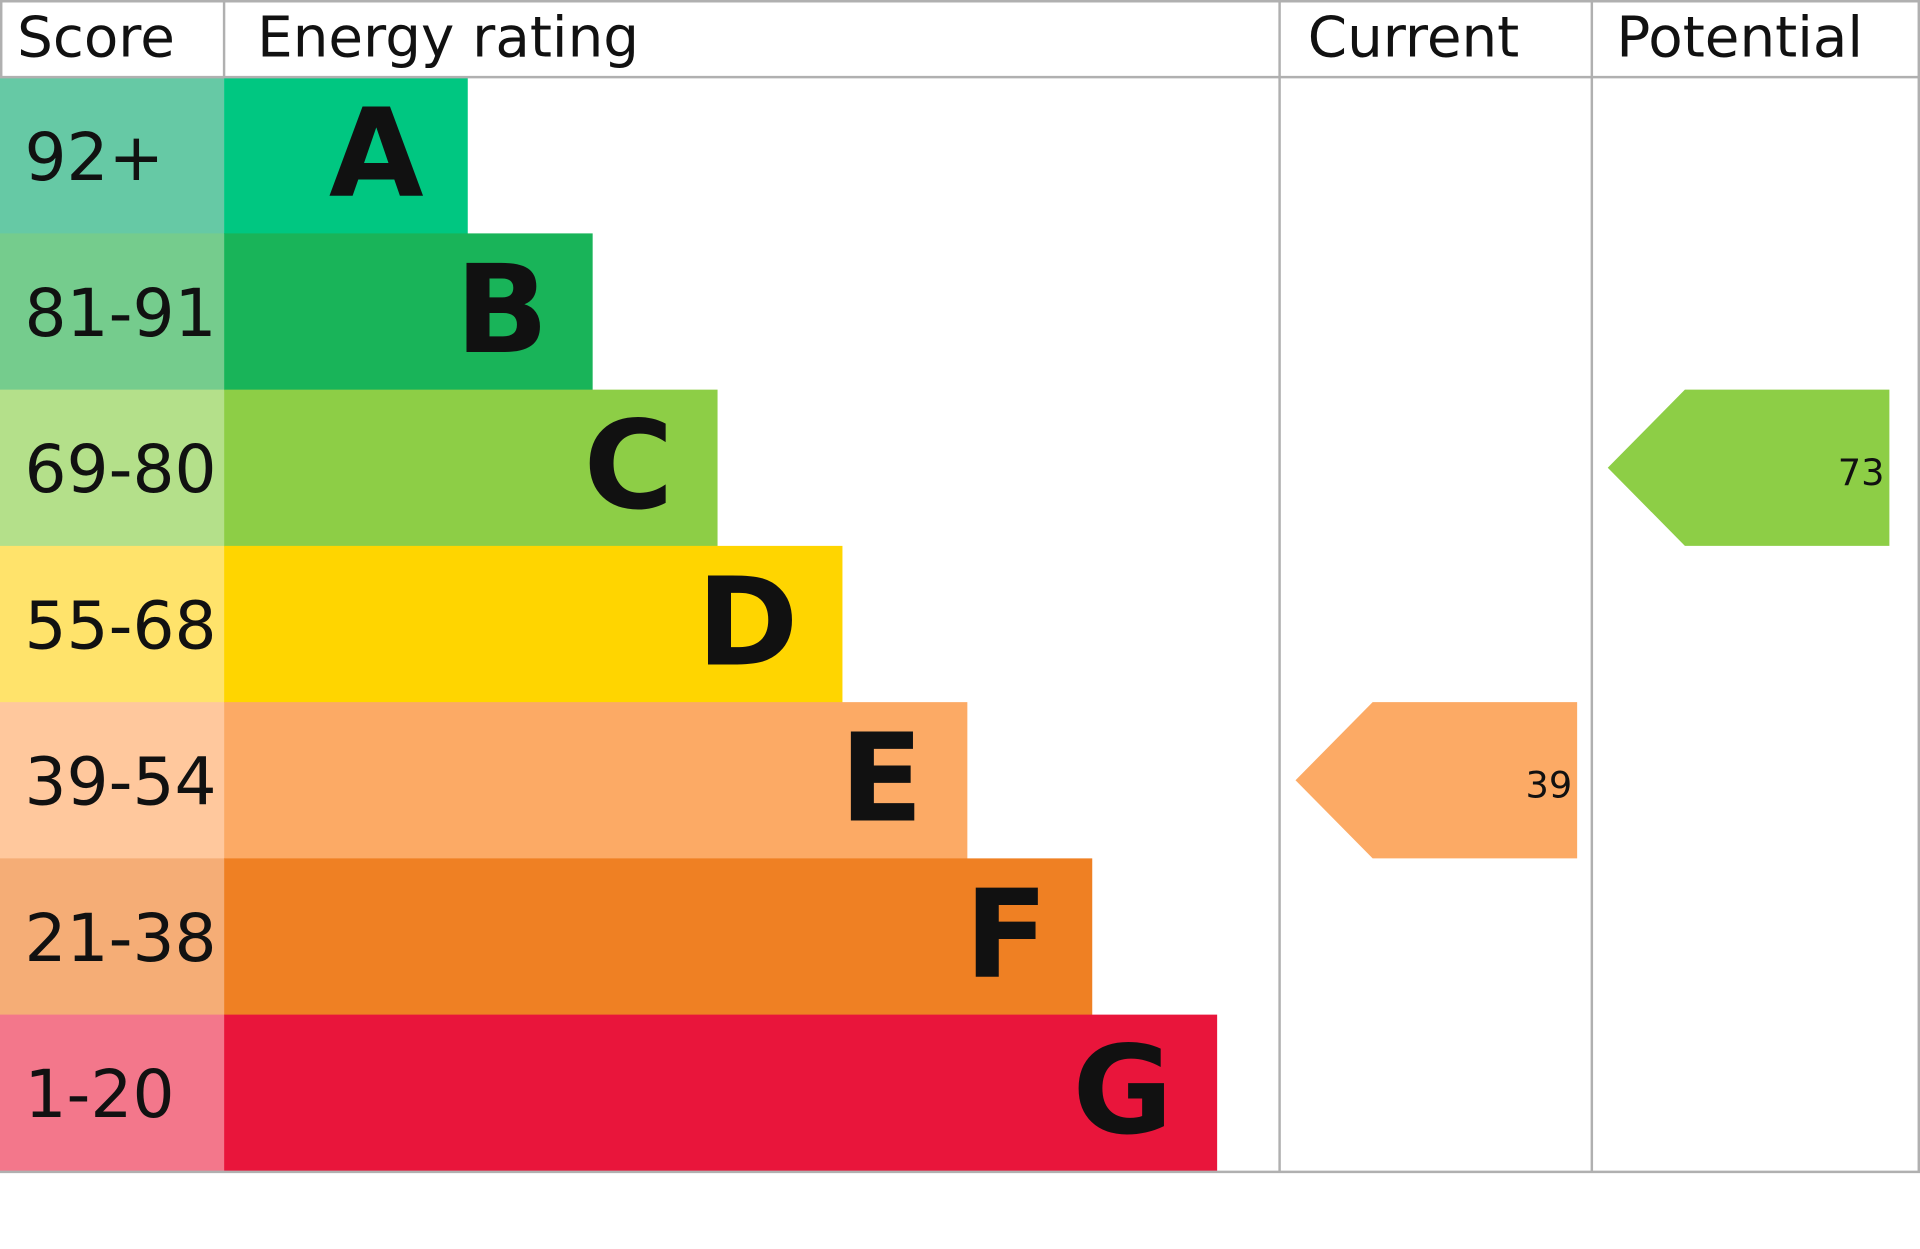 The image size is (1920, 1249). What do you see at coordinates (596, 780) in the screenshot?
I see `band-bar-E` at bounding box center [596, 780].